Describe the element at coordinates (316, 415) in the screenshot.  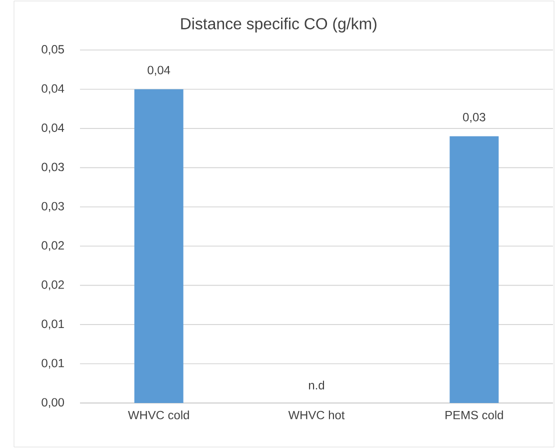
I see `x-tick-label: WHVC hot` at that location.